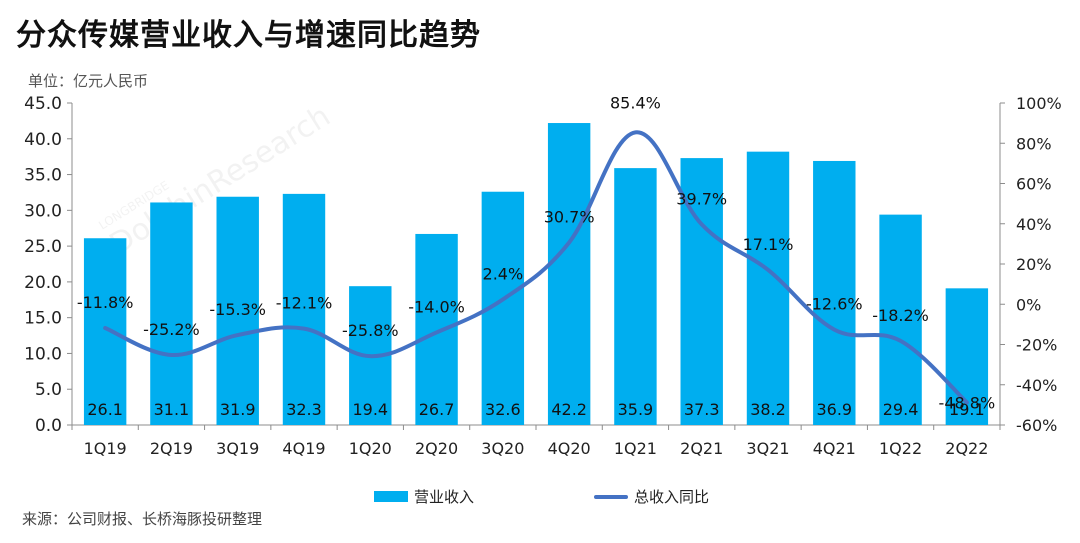 The width and height of the screenshot is (1080, 543). I want to click on bar-value-label: 31.9, so click(238, 409).